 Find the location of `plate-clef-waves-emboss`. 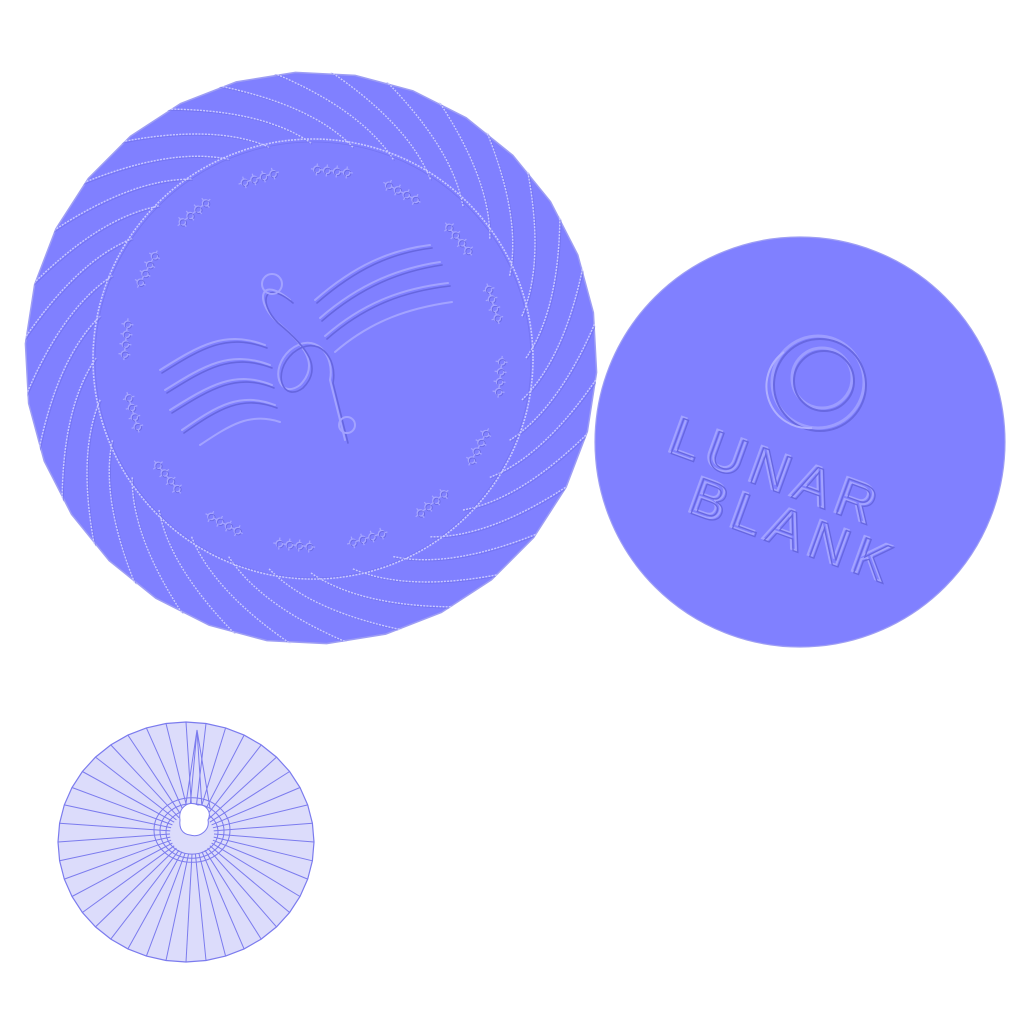

plate-clef-waves-emboss is located at coordinates (306, 345).